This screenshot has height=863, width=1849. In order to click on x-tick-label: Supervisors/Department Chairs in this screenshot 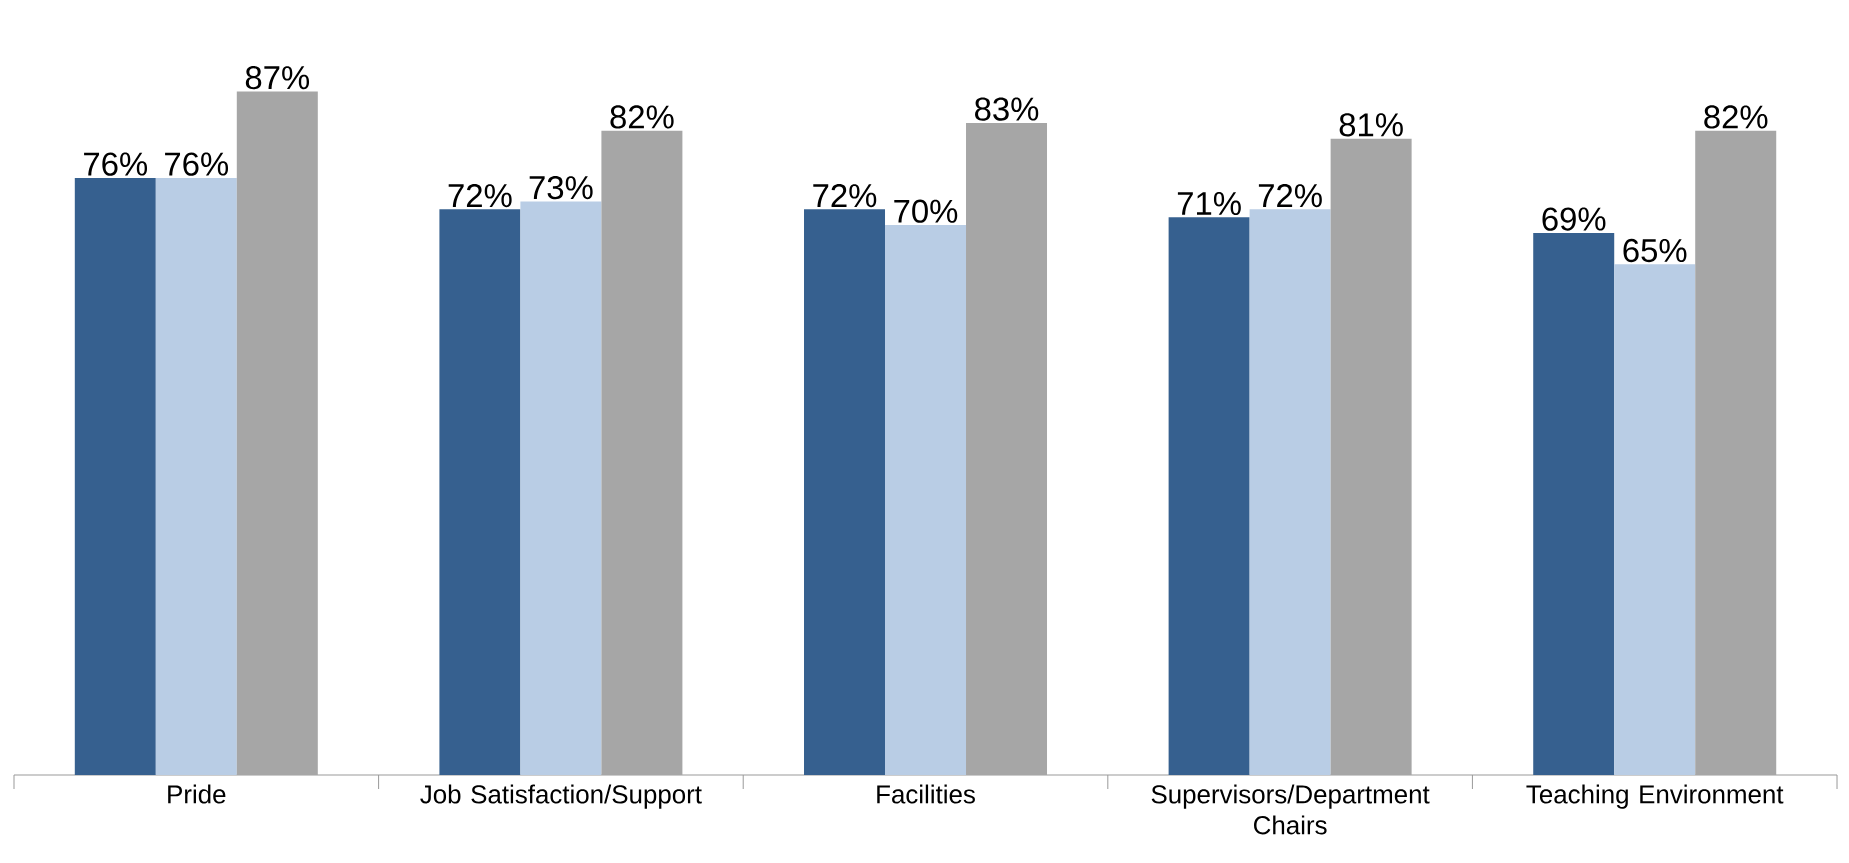, I will do `click(1290, 809)`.